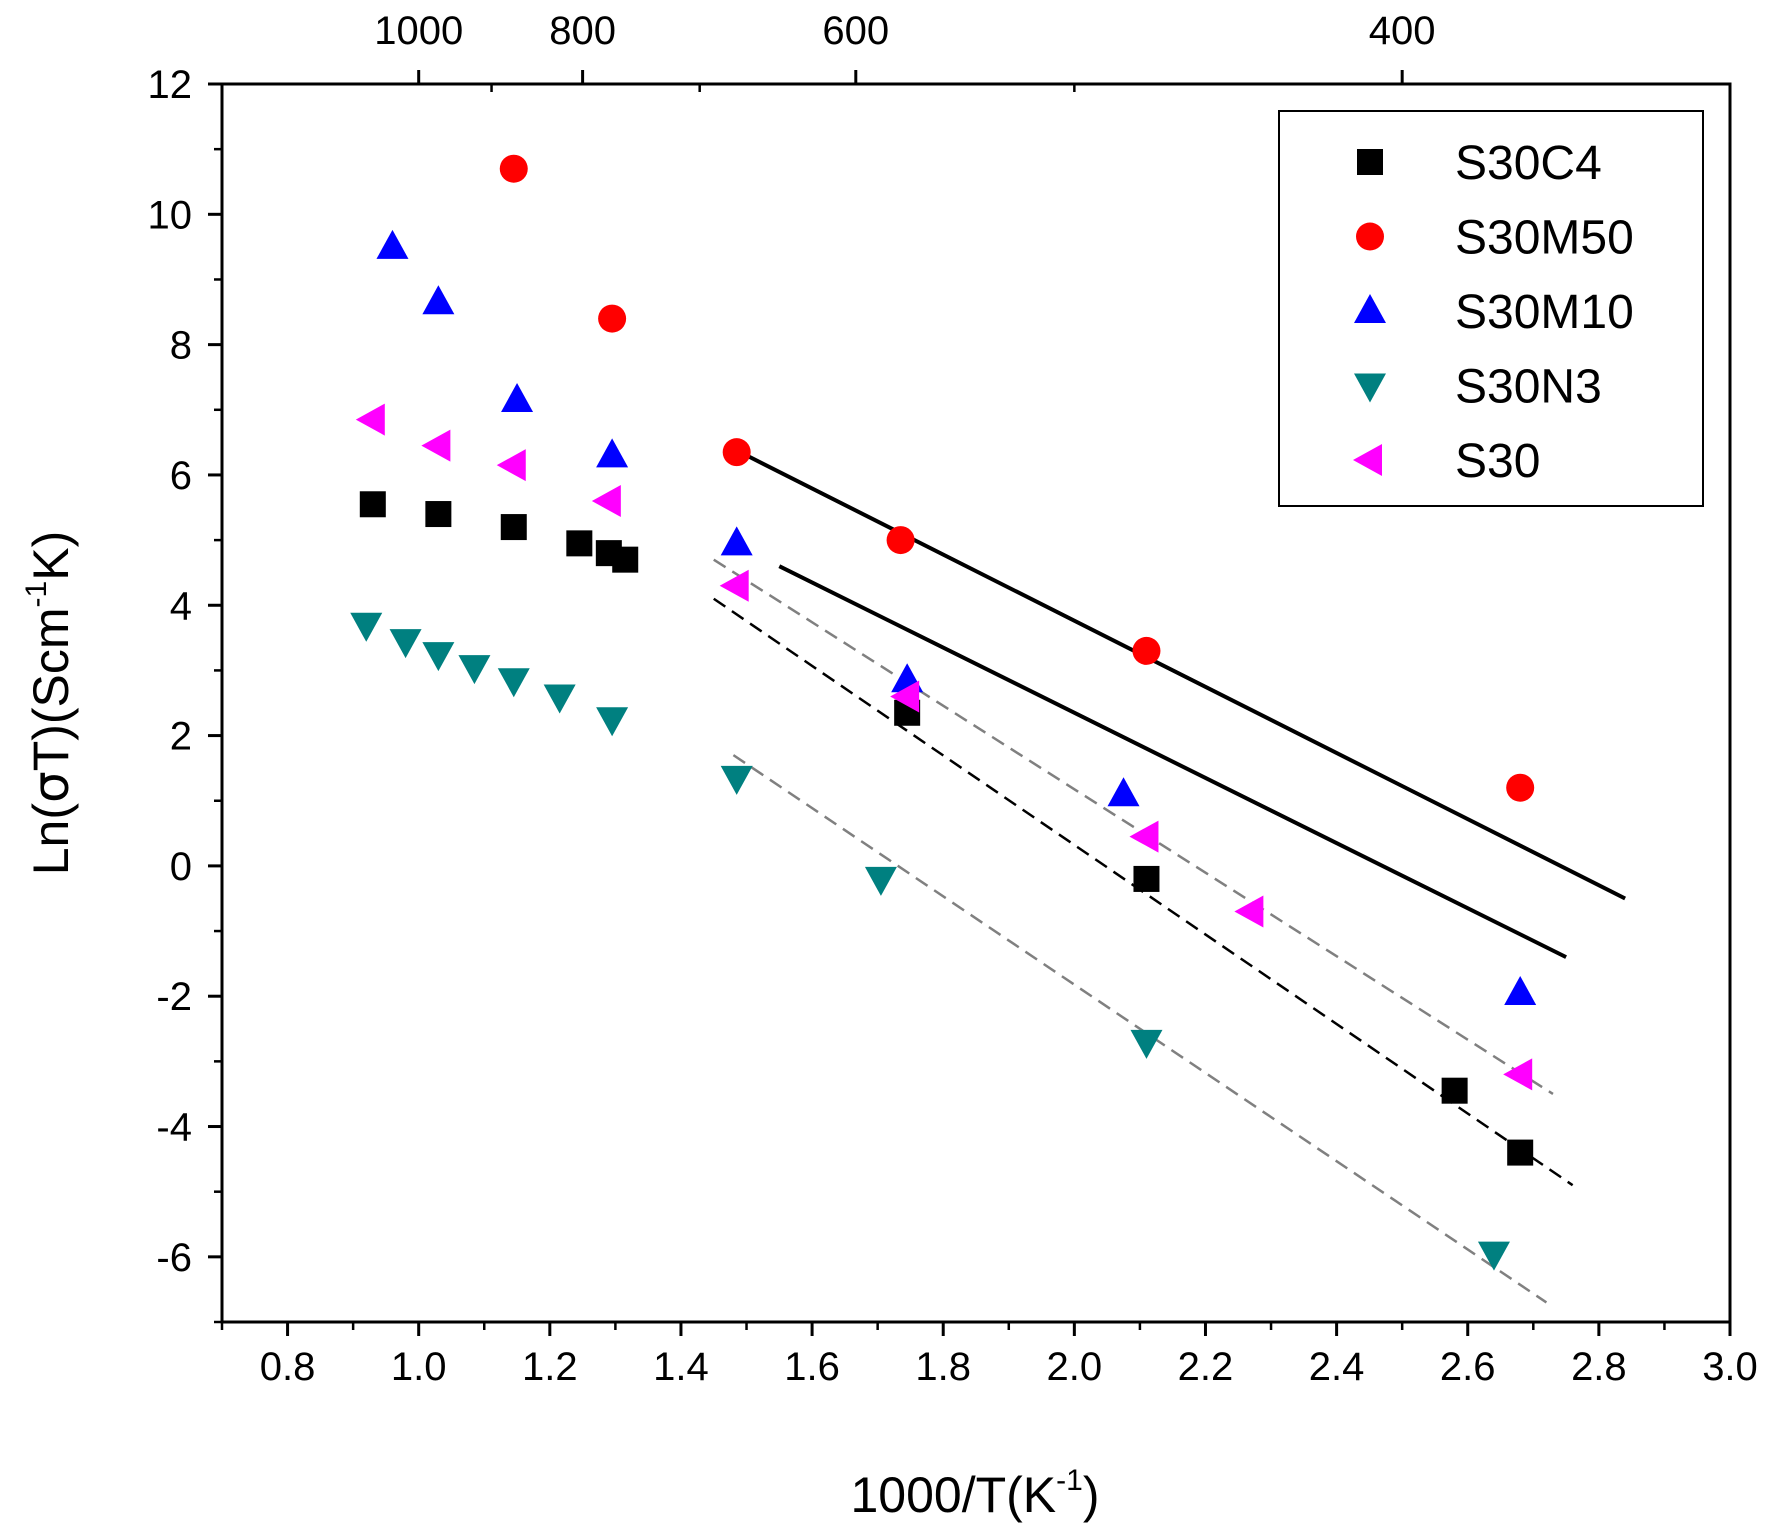  Describe the element at coordinates (51, 556) in the screenshot. I see `y-axis-title-part3: K)` at that location.